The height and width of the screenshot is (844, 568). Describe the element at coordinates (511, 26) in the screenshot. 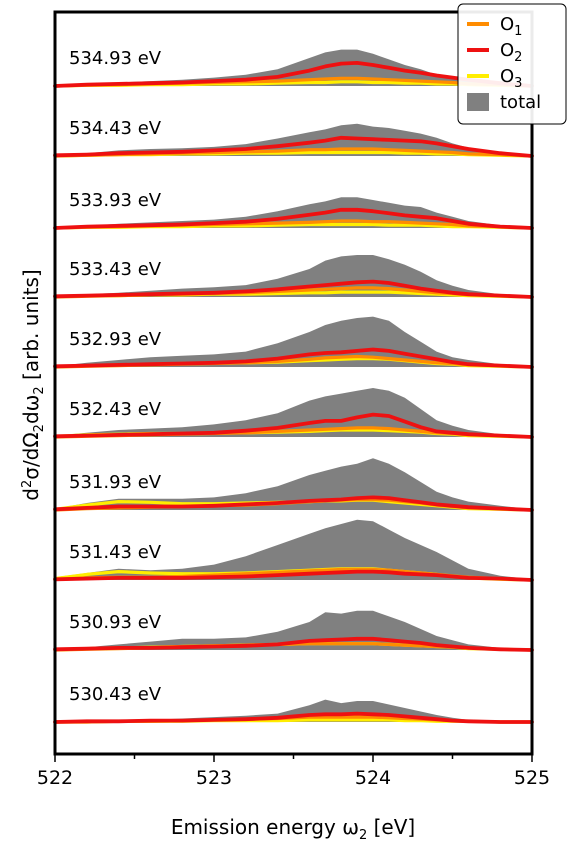

I see `legend-label: O1` at that location.